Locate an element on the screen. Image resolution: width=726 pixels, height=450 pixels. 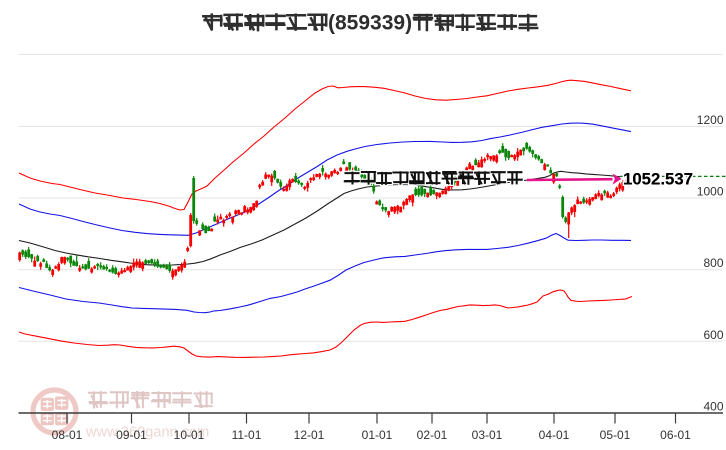
svg-text: 04-01 is located at coordinates (554, 435).